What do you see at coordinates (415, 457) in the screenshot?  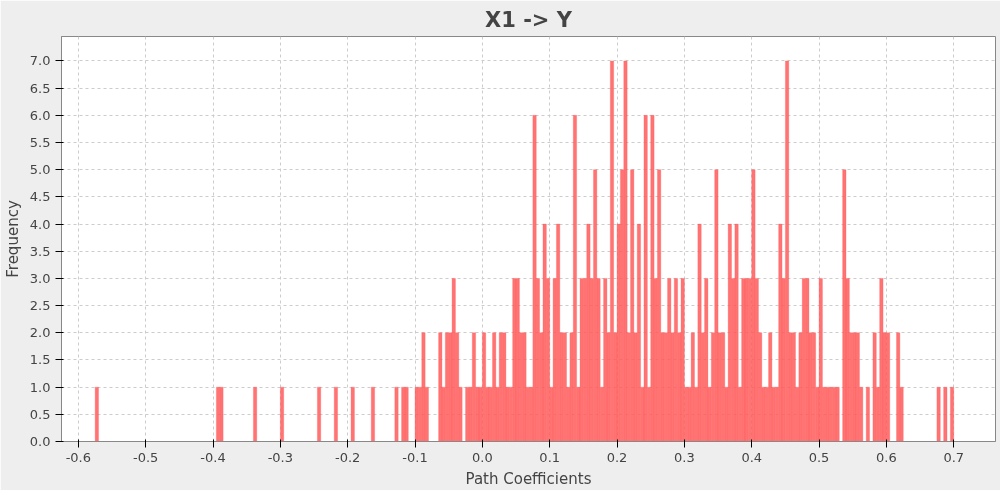 I see `x-tick-label: -0.1` at bounding box center [415, 457].